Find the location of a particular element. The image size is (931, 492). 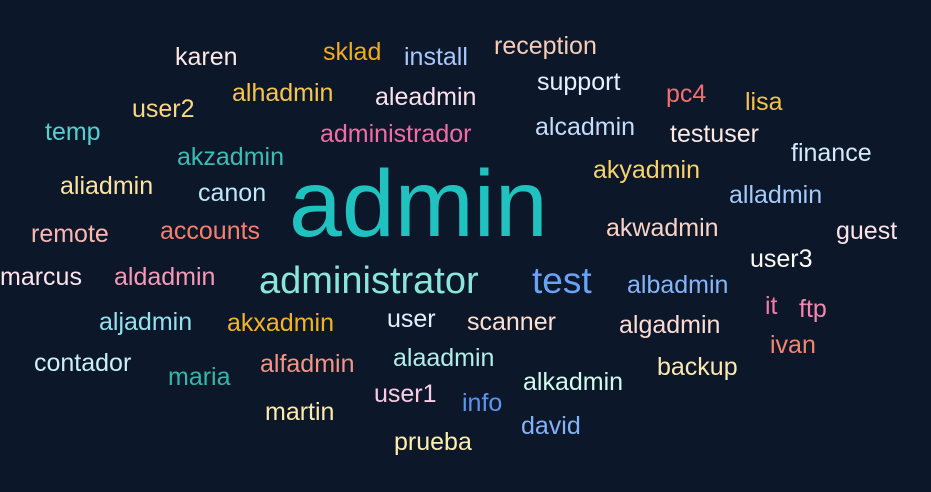

word-user2: user2 is located at coordinates (163, 109).